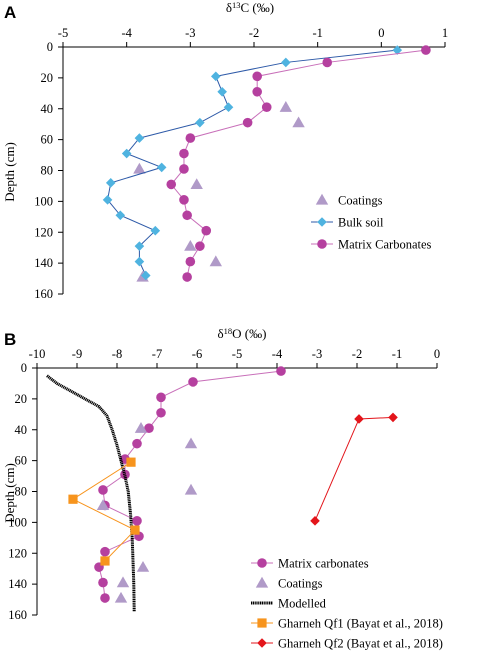 The width and height of the screenshot is (477, 654). Describe the element at coordinates (397, 354) in the screenshot. I see `b-x-tick-label: -1` at that location.